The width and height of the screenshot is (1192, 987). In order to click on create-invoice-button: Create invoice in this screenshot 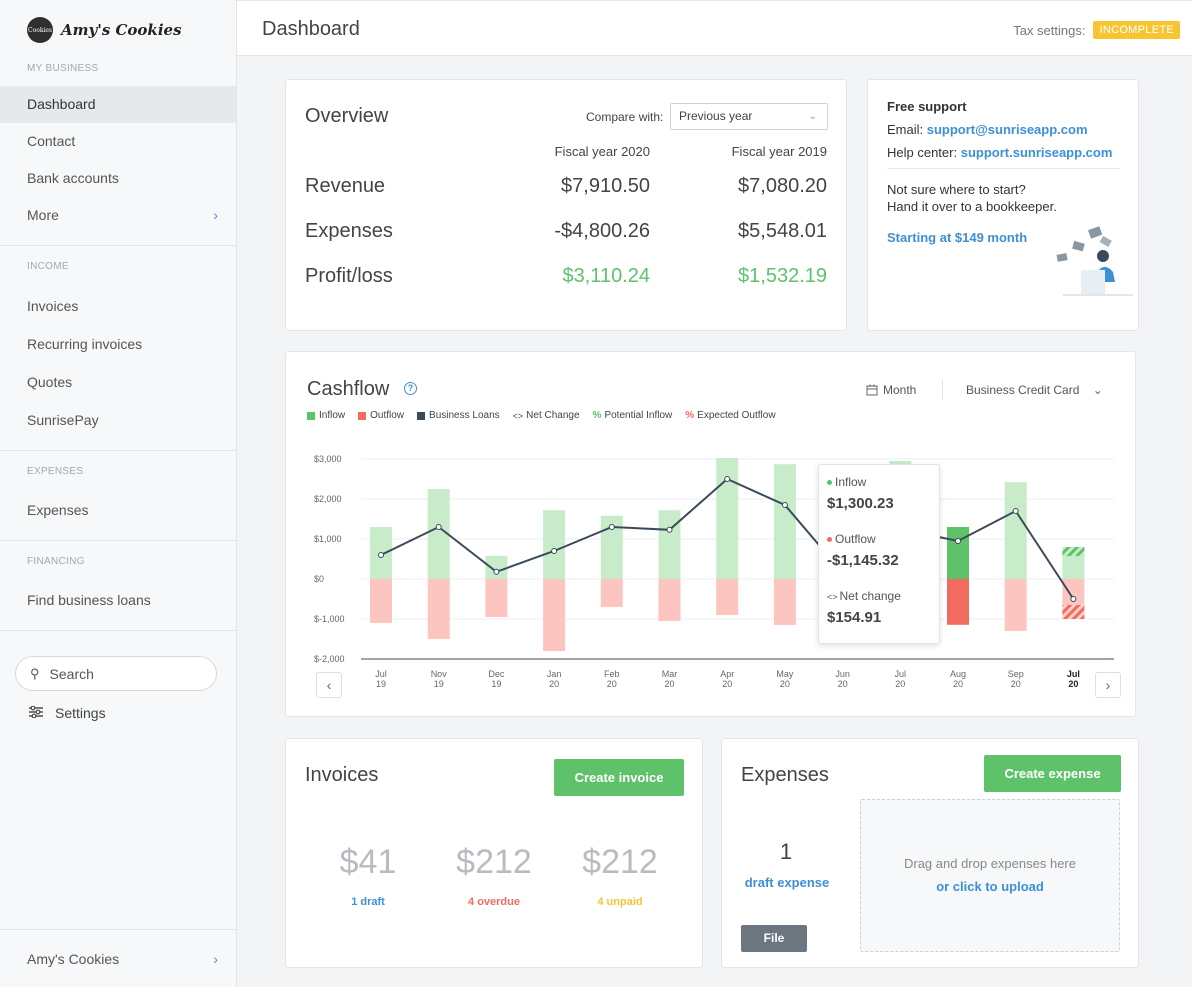, I will do `click(619, 777)`.